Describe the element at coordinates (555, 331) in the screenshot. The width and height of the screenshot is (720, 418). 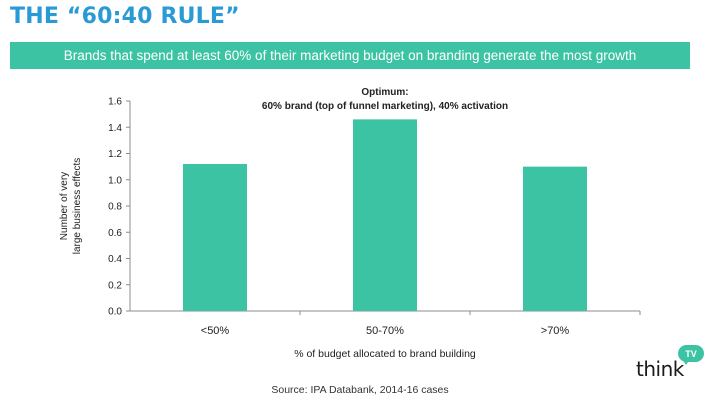
I see `x-tick-label: >70%` at that location.